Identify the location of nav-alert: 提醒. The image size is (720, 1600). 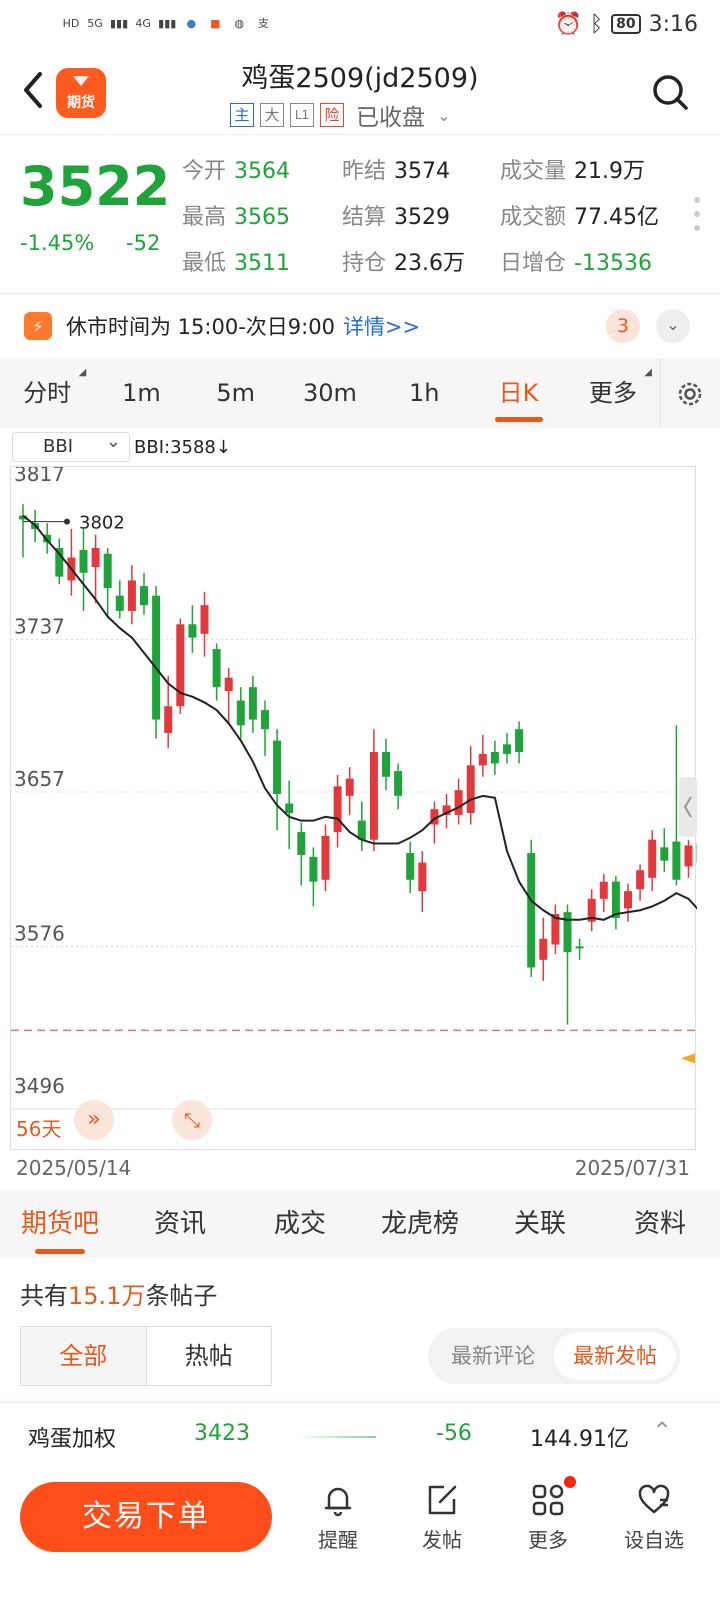
(338, 1517).